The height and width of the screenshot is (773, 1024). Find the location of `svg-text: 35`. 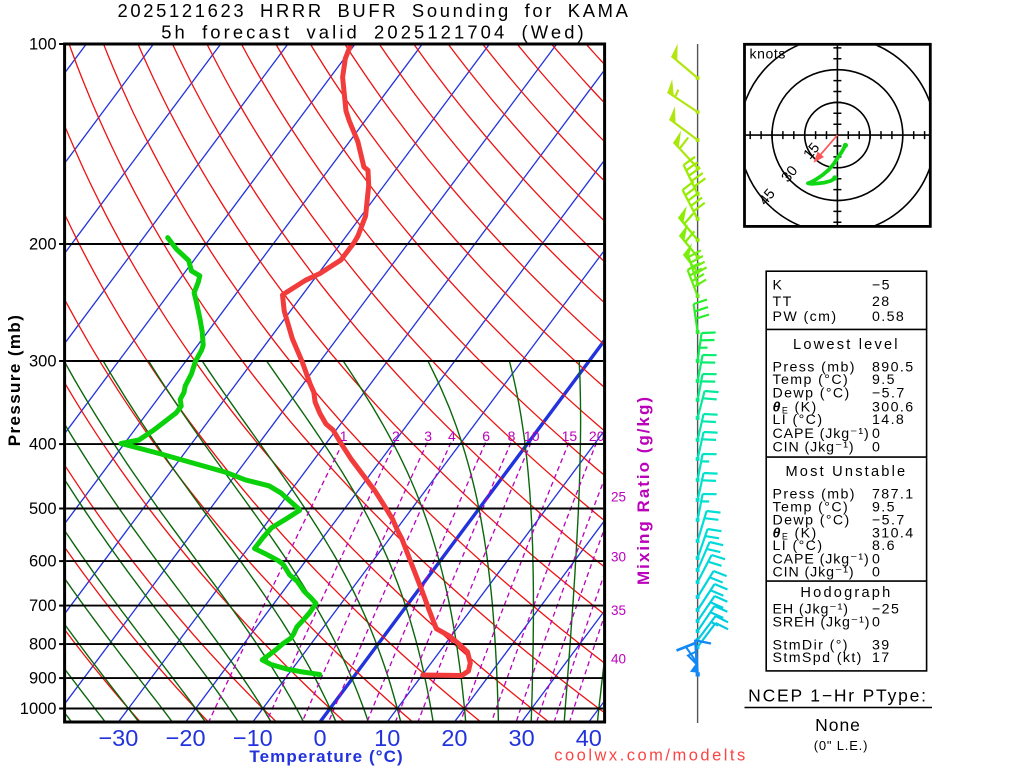

svg-text: 35 is located at coordinates (618, 610).